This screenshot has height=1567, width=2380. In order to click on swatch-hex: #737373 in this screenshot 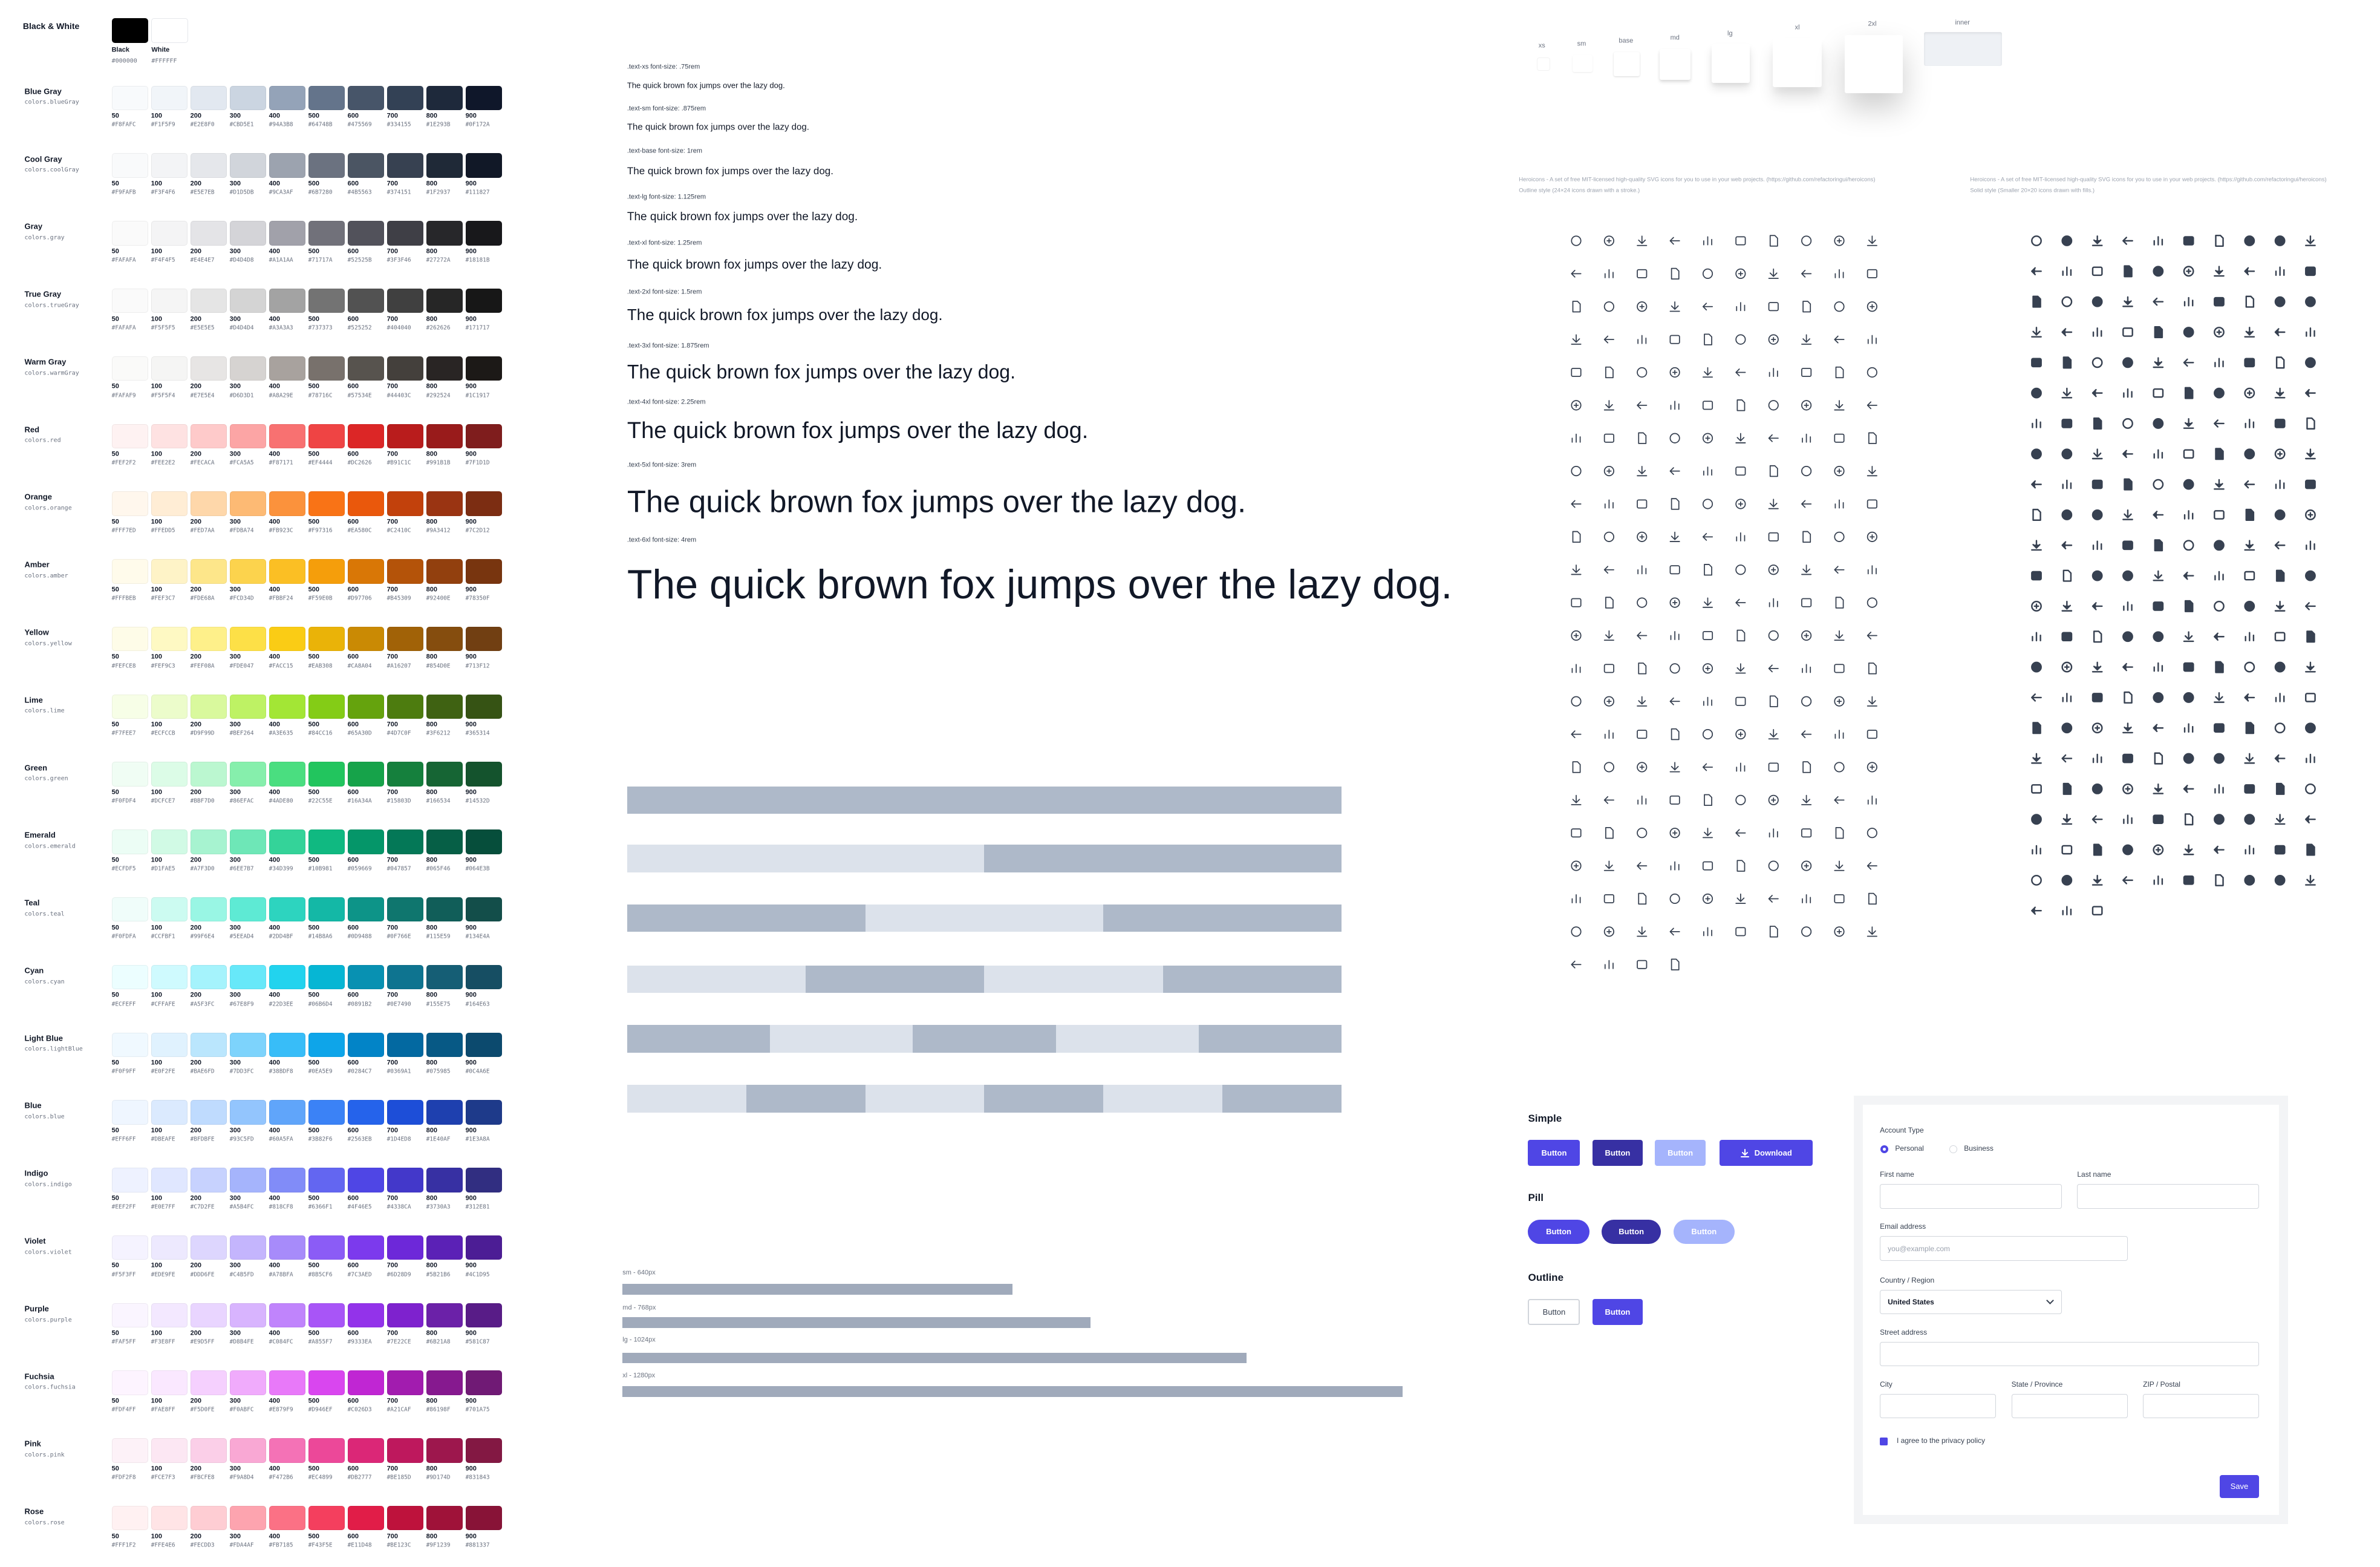, I will do `click(320, 328)`.